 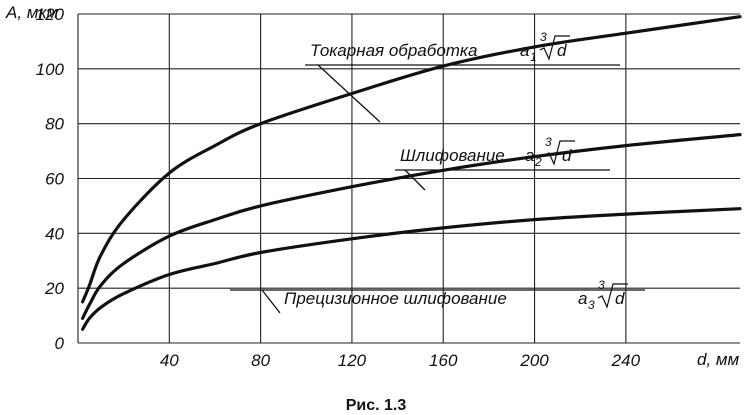 What do you see at coordinates (54, 233) in the screenshot?
I see `y-tick-label: 40` at bounding box center [54, 233].